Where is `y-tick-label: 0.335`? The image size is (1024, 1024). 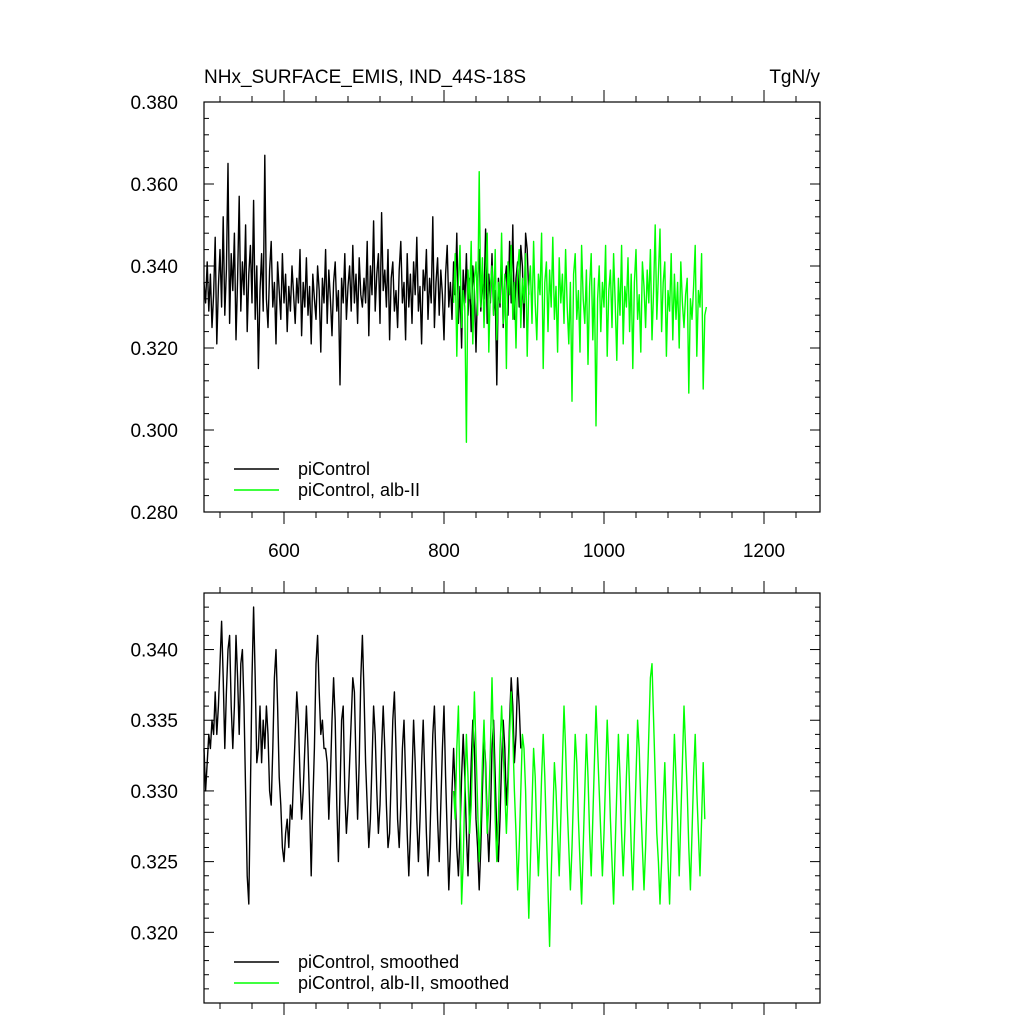
y-tick-label: 0.335 is located at coordinates (154, 721).